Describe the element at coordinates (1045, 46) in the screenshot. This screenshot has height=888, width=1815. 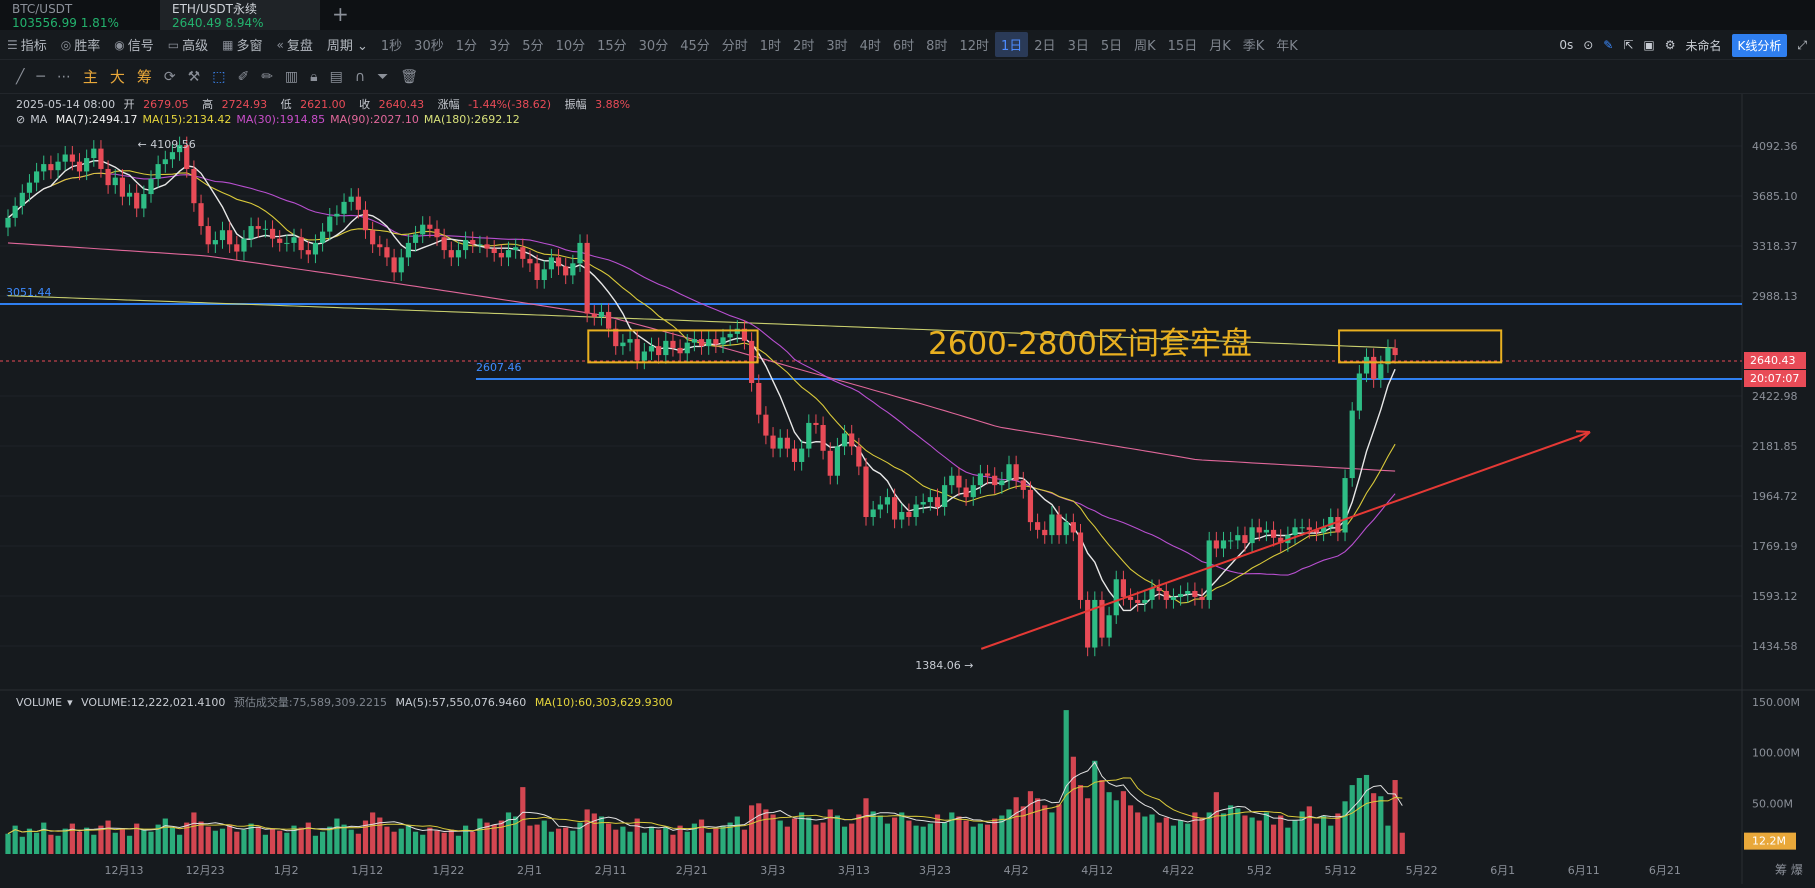
I see `period-2日: 2日` at that location.